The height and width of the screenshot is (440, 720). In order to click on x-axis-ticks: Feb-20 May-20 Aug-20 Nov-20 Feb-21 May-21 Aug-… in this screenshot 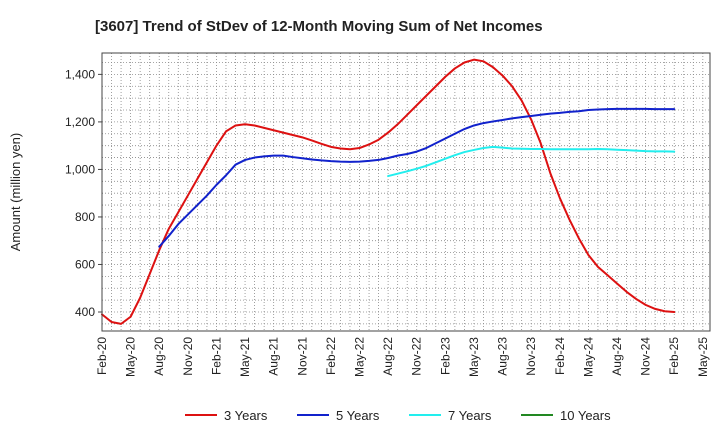, I will do `click(402, 357)`.